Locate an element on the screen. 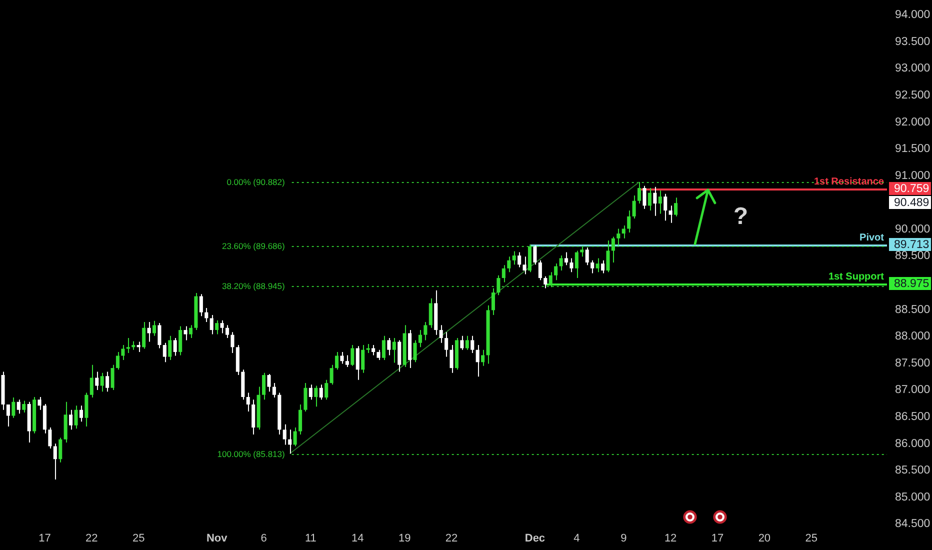  y-tick-label: 87.500 is located at coordinates (912, 363).